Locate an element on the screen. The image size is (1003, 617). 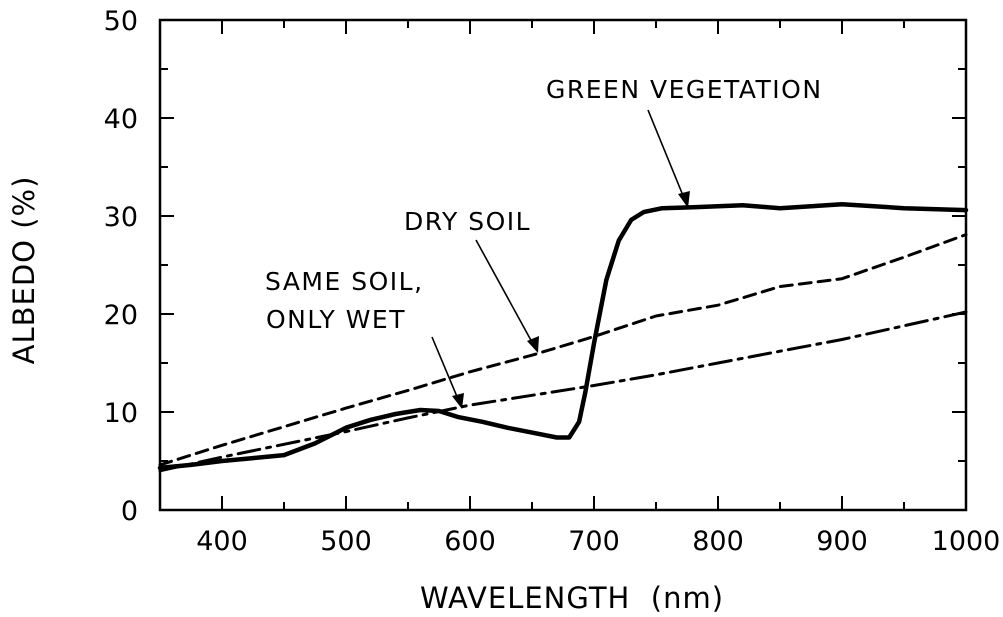
arrow-wet-soil is located at coordinates (445, 368).